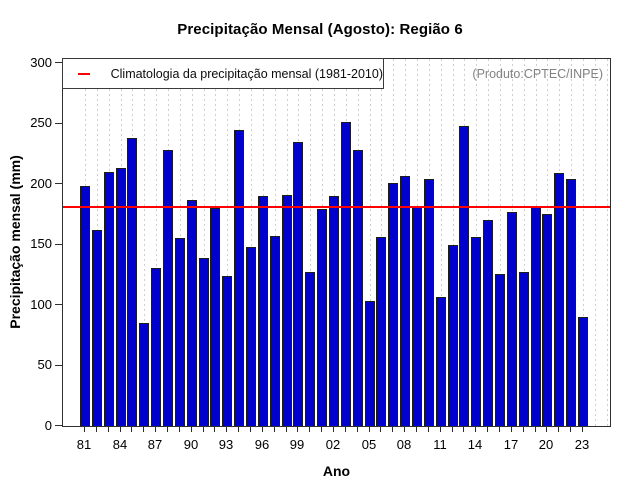 The image size is (640, 500). Describe the element at coordinates (96, 328) in the screenshot. I see `bar-1982` at that location.